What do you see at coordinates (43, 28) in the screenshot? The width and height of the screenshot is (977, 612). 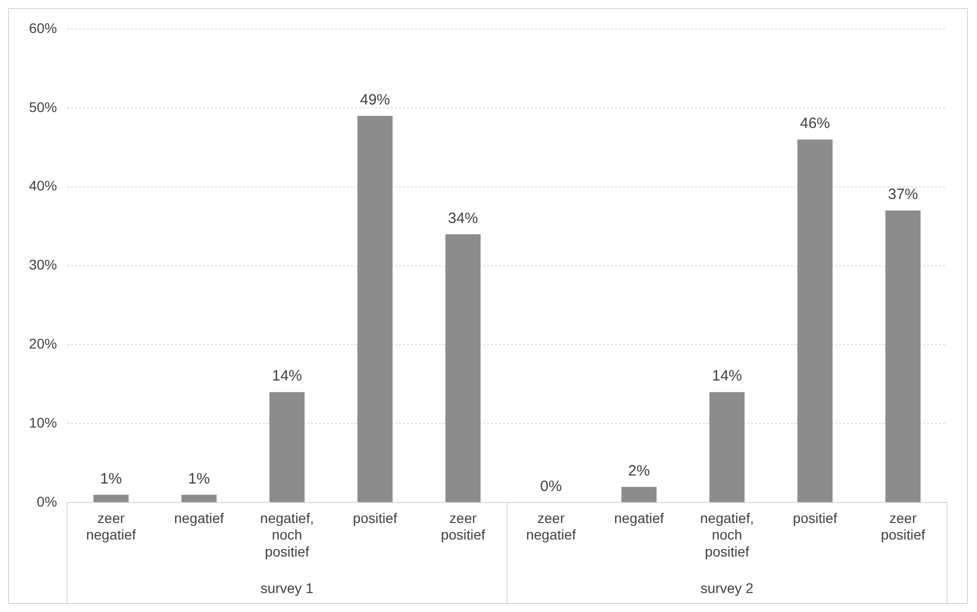 I see `y-tick-label: 60%` at bounding box center [43, 28].